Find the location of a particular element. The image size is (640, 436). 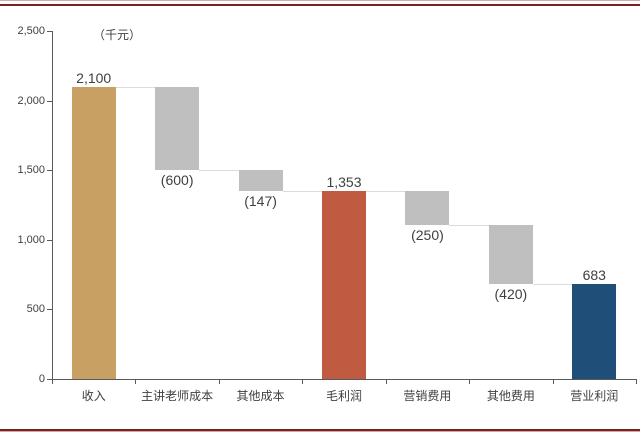

y-axis-tick-label: 1,000 is located at coordinates (31, 239).